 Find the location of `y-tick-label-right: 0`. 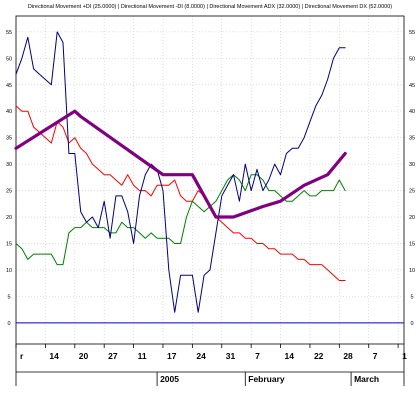

y-tick-label-right: 0 is located at coordinates (411, 324).